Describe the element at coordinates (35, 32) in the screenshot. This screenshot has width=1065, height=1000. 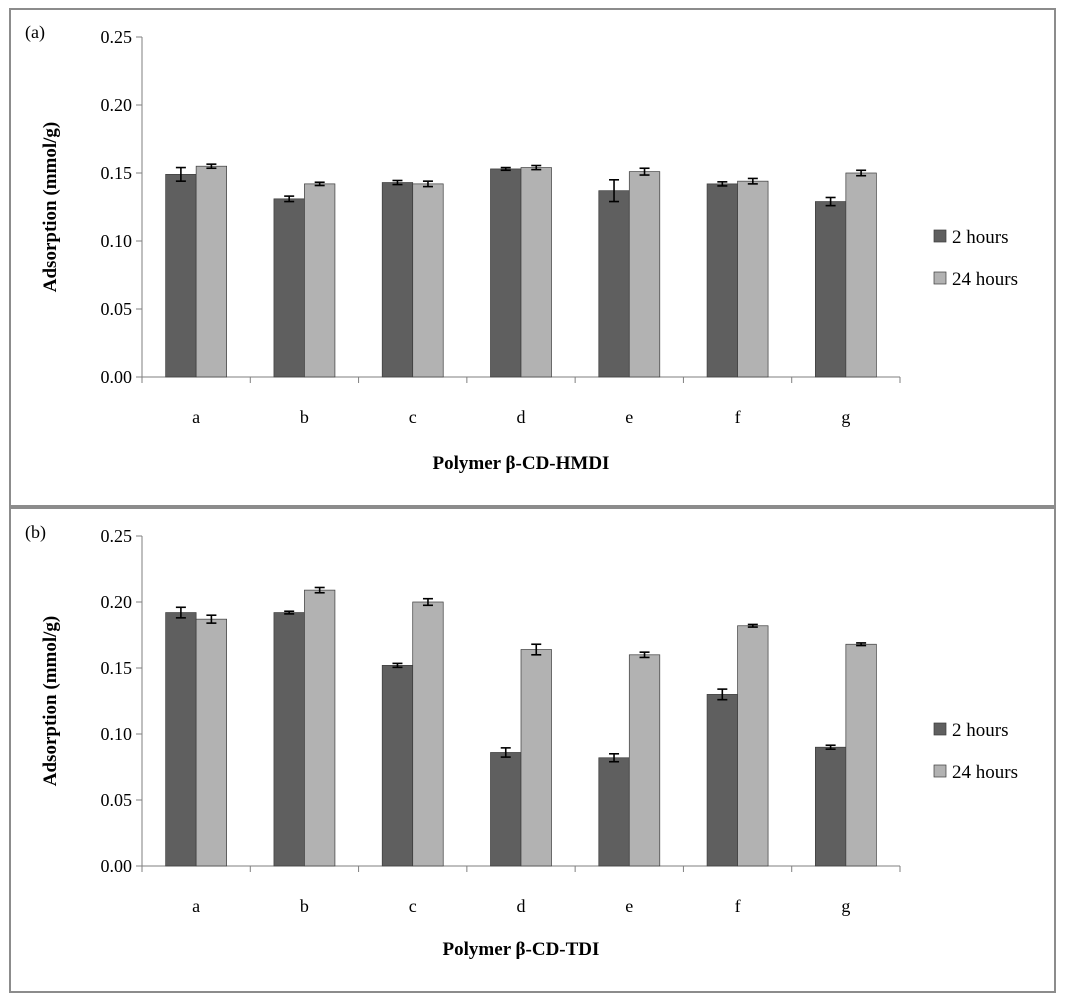
I see `panel-label: (a)` at that location.